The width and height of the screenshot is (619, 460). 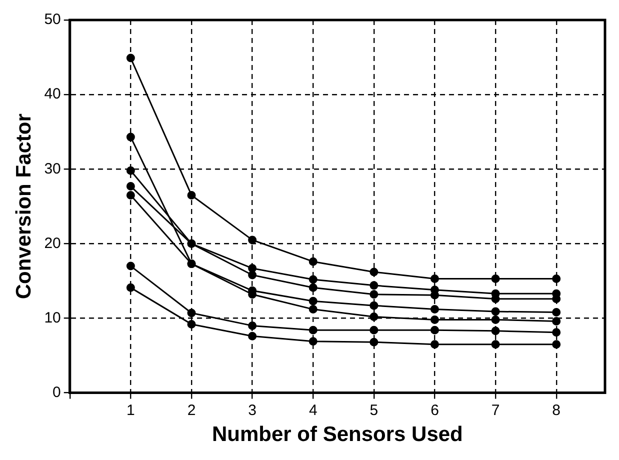 What do you see at coordinates (337, 434) in the screenshot?
I see `x-axis-title: Number of Sensors Used` at bounding box center [337, 434].